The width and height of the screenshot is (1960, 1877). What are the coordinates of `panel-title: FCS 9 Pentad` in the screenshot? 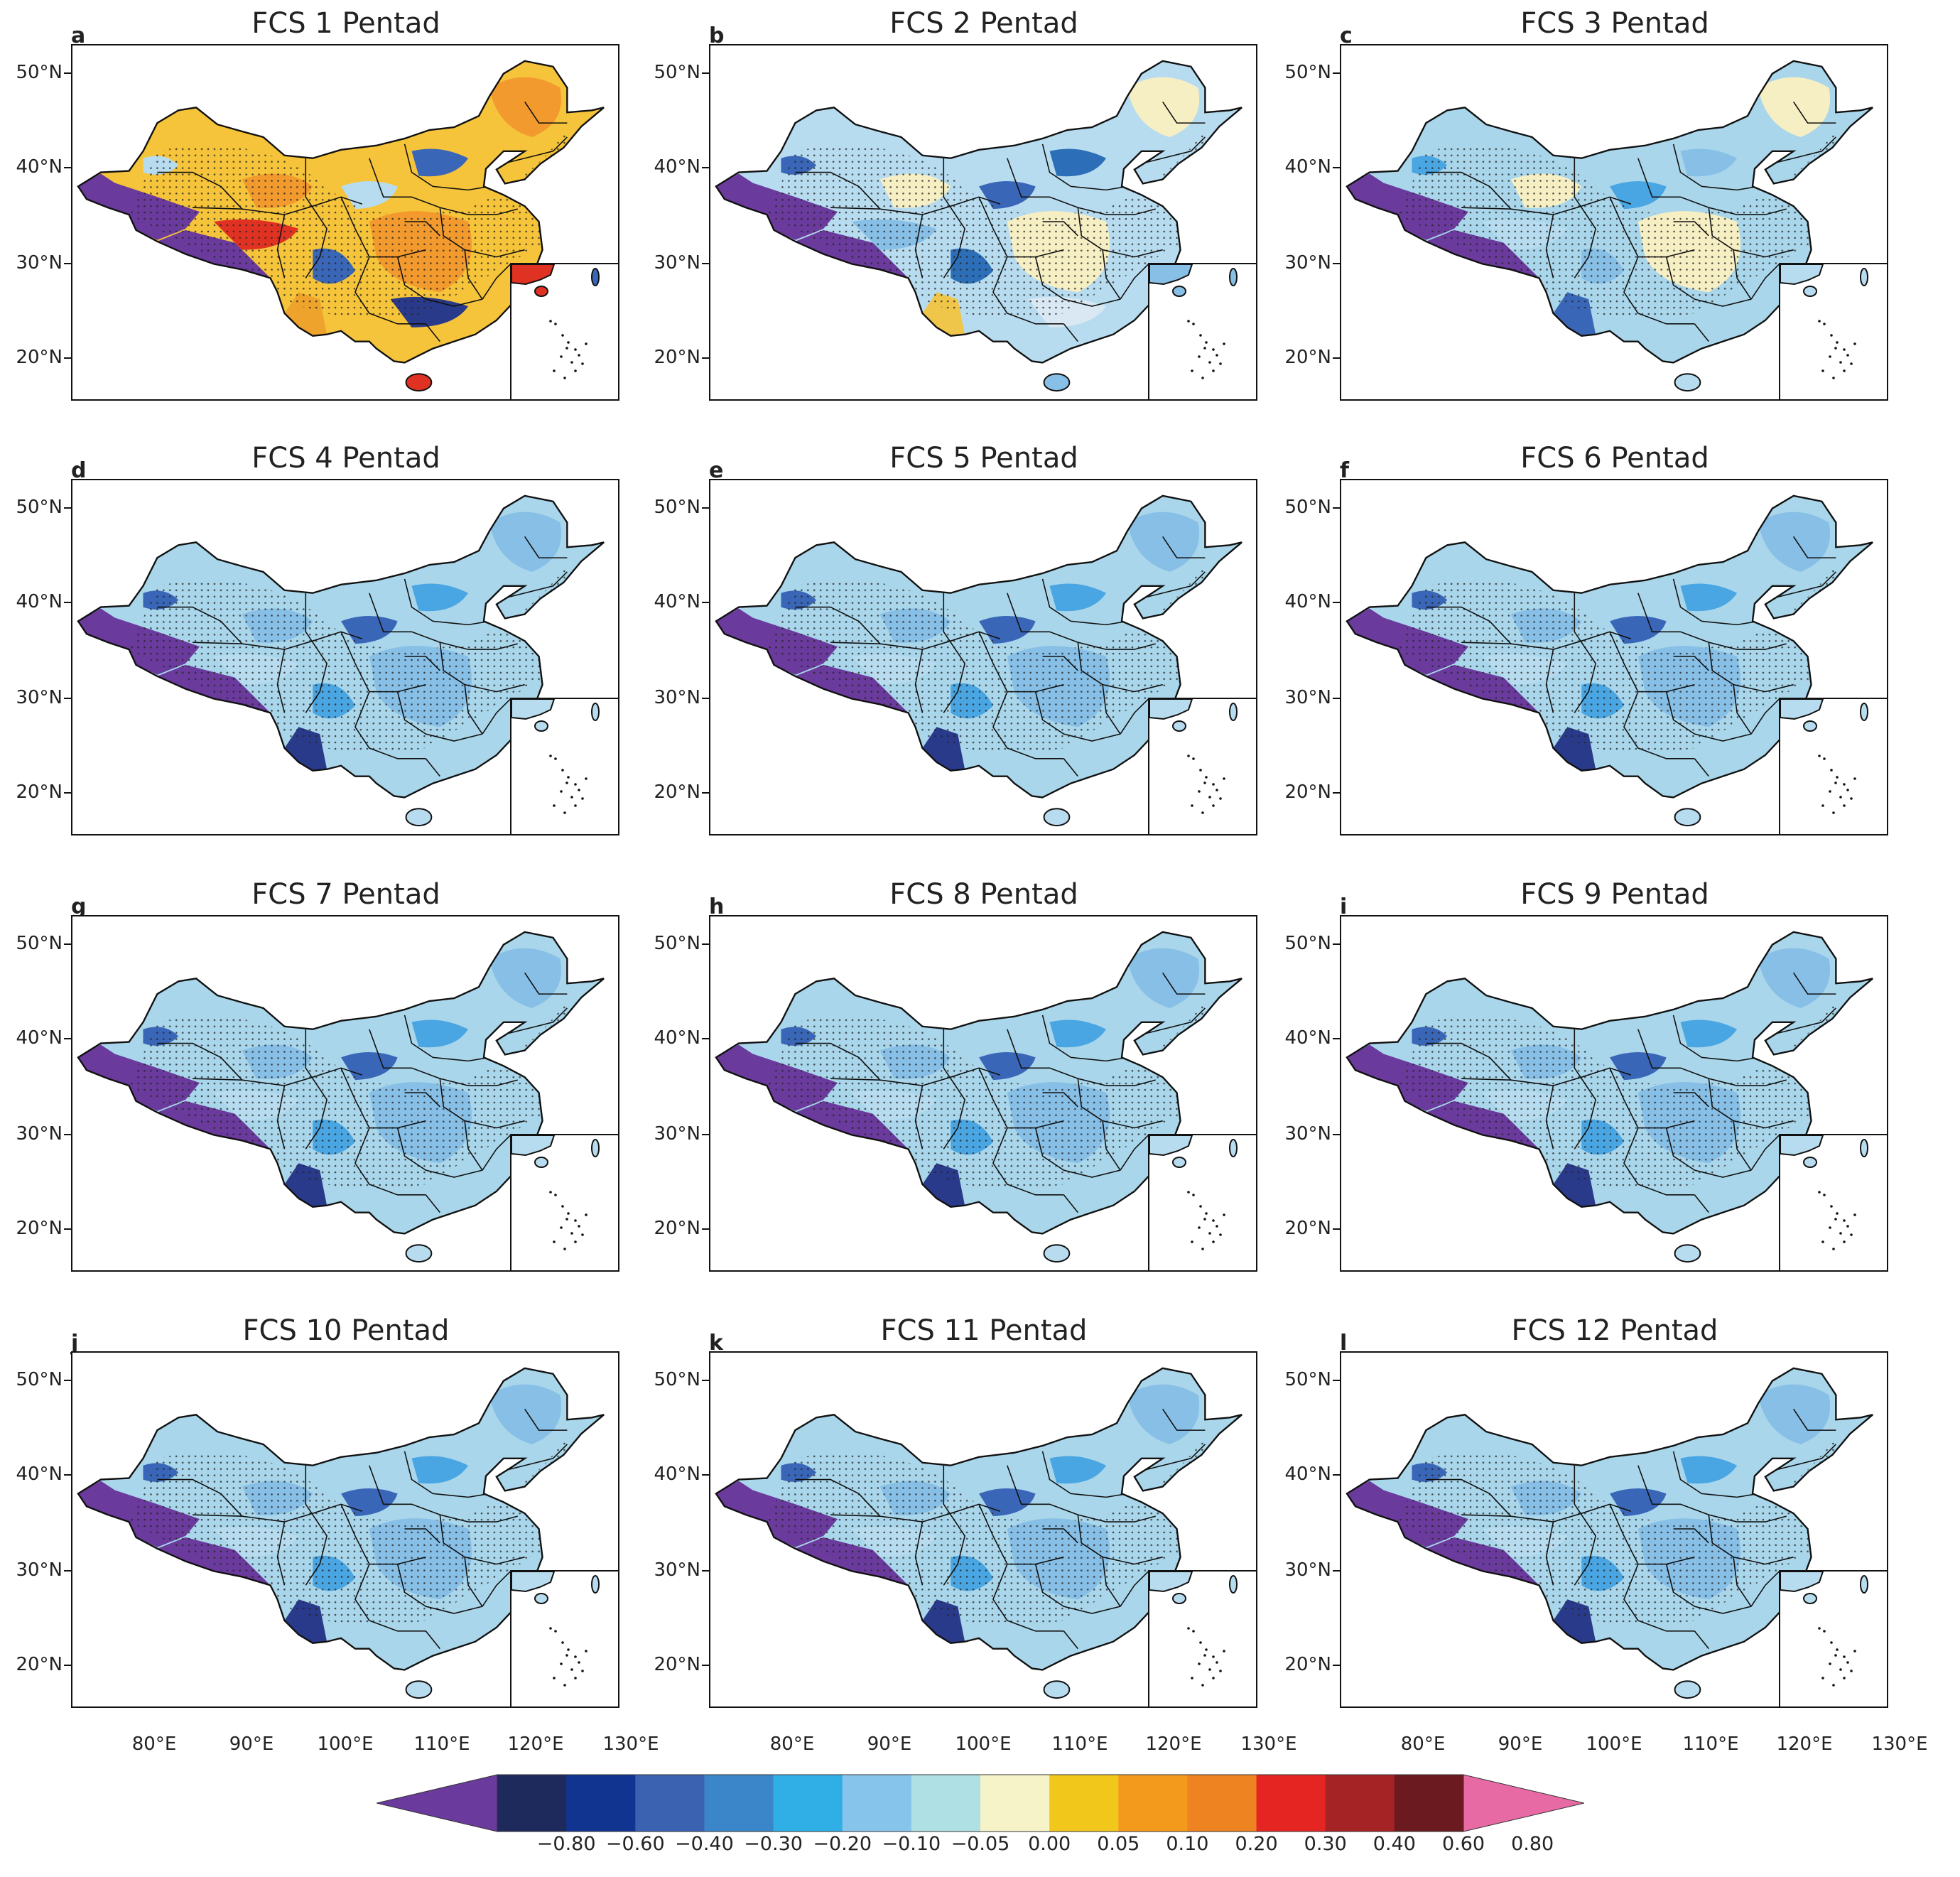 It's located at (1614, 894).